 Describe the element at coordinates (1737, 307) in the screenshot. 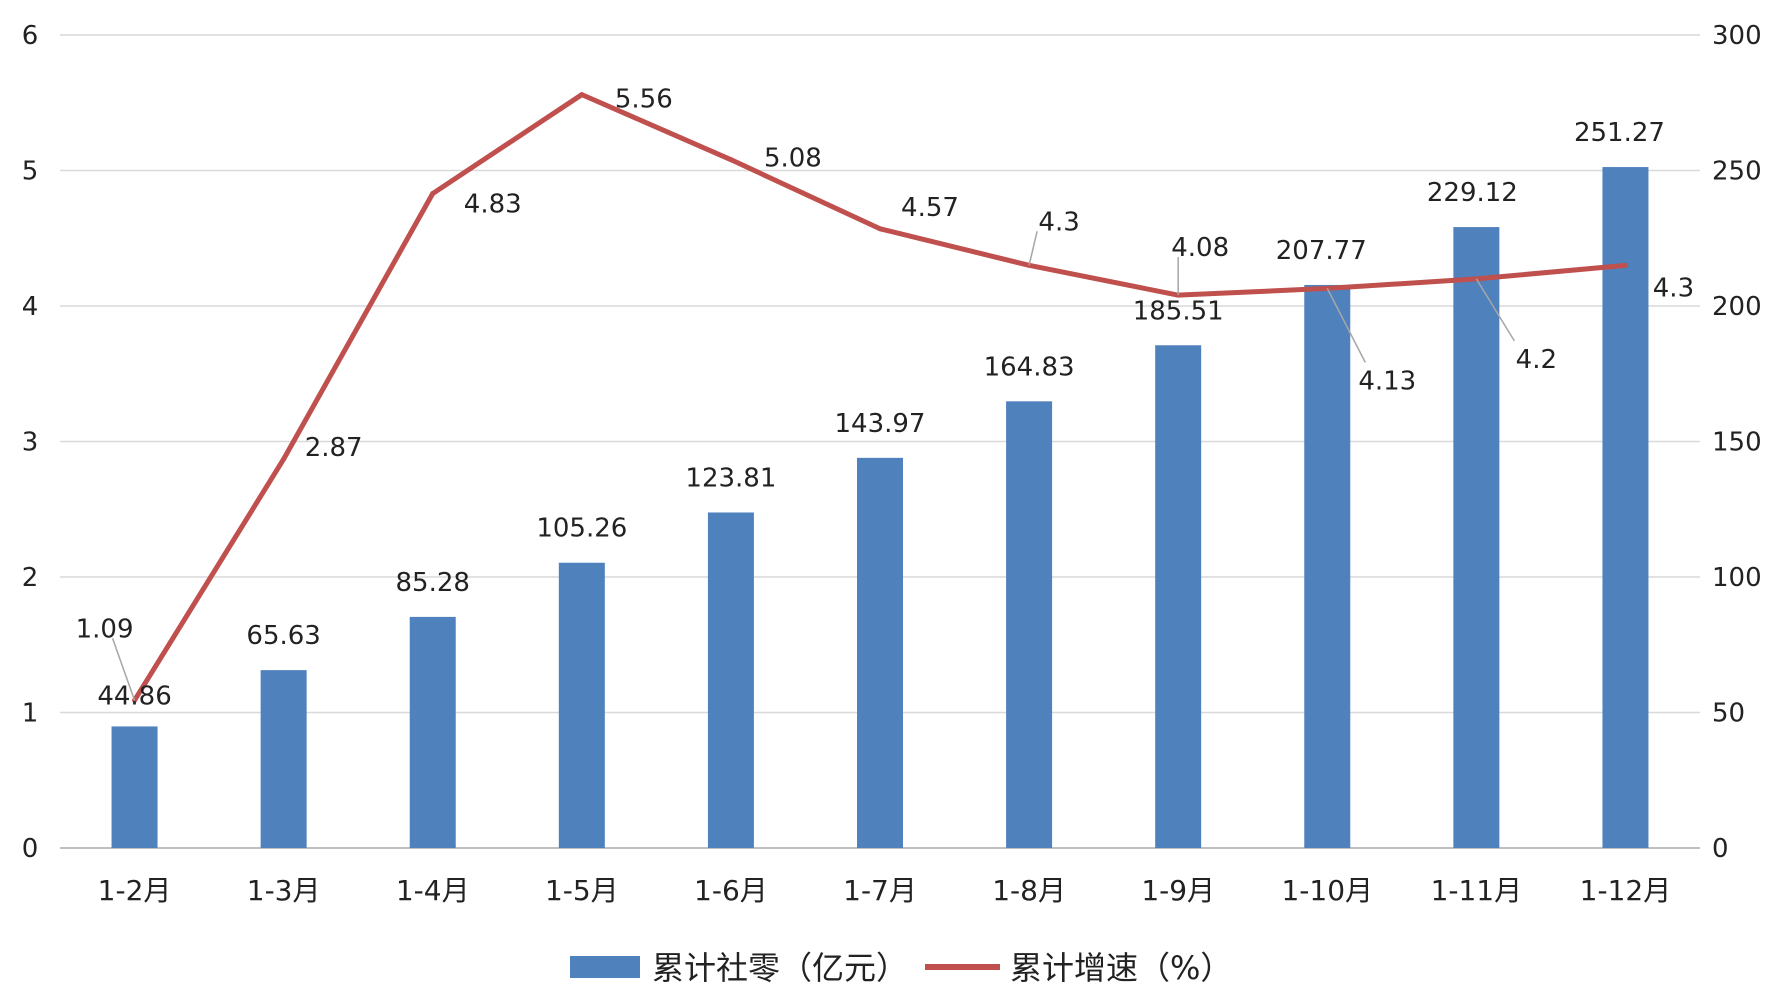

I see `right-tick-label: 200` at that location.